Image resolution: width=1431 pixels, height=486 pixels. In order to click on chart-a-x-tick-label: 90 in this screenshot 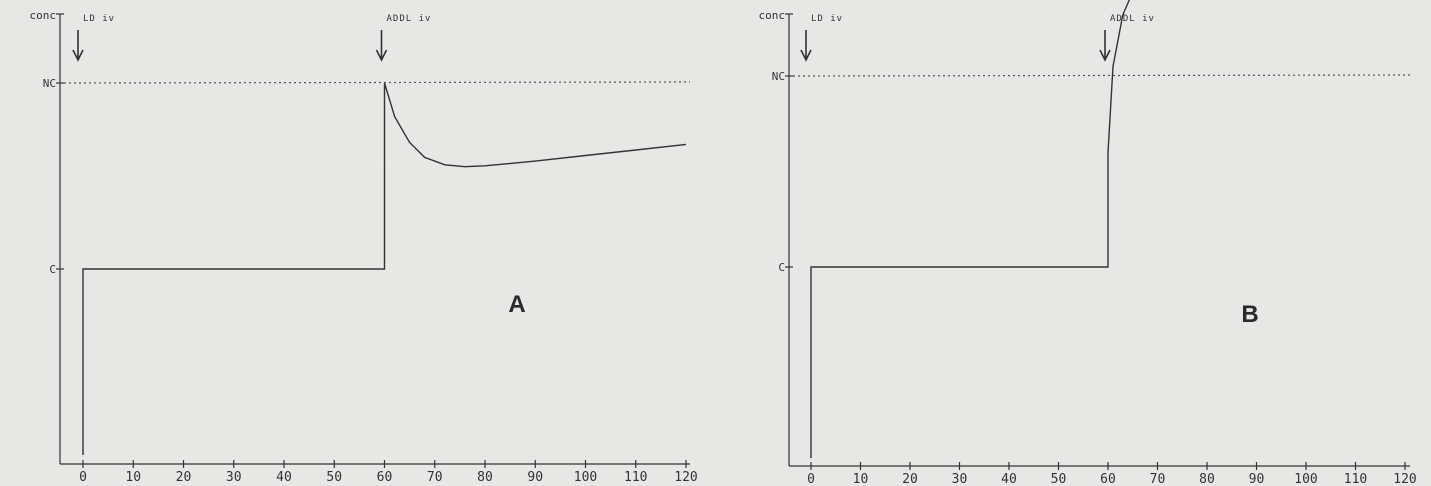, I will do `click(535, 477)`.